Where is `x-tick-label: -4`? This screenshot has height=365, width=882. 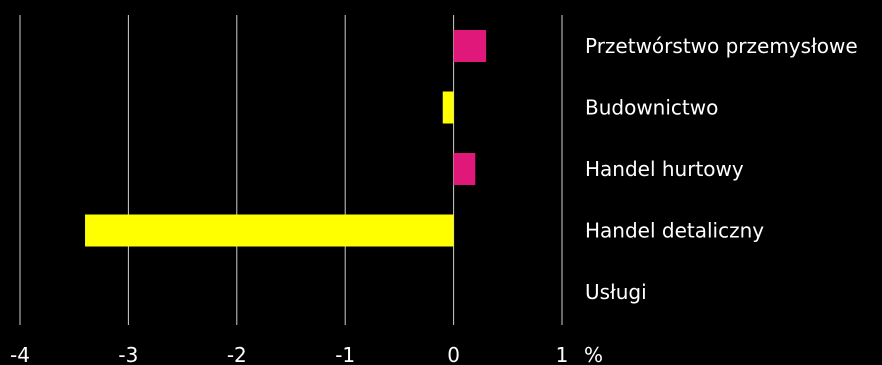 x-tick-label: -4 is located at coordinates (20, 354).